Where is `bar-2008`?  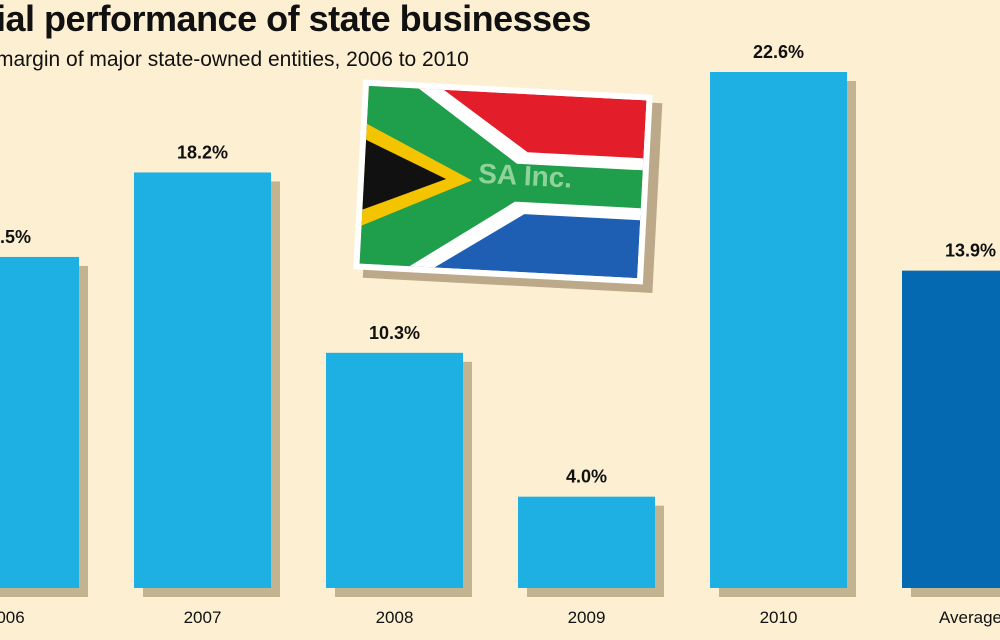 bar-2008 is located at coordinates (394, 470).